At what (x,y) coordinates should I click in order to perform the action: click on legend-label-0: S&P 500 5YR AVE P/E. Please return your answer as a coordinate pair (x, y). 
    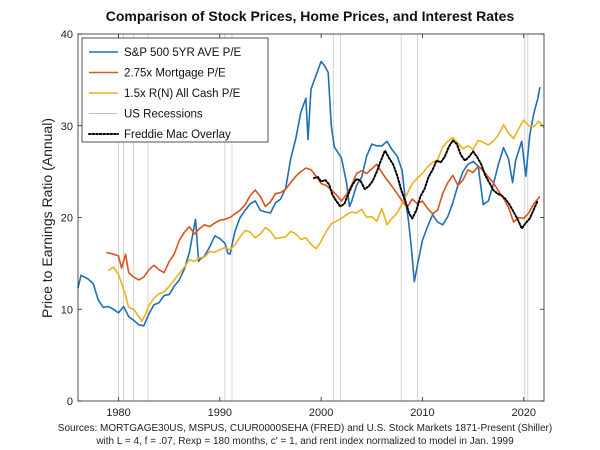
    Looking at the image, I should click on (183, 53).